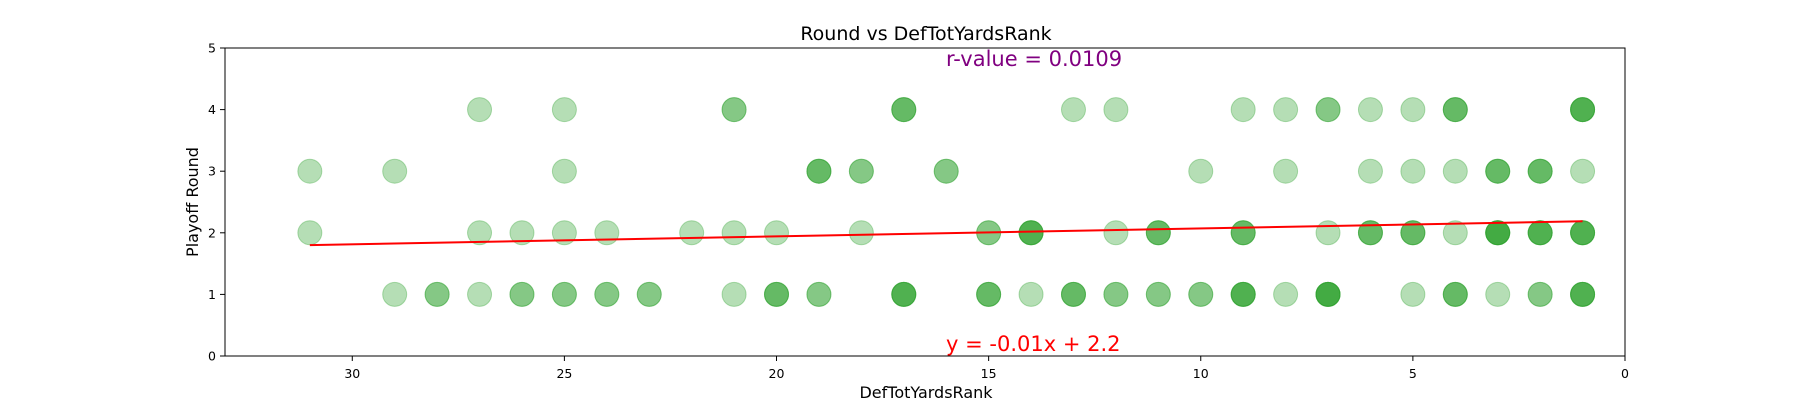 The image size is (1800, 400). Describe the element at coordinates (1625, 373) in the screenshot. I see `x-tick-label: 0` at that location.